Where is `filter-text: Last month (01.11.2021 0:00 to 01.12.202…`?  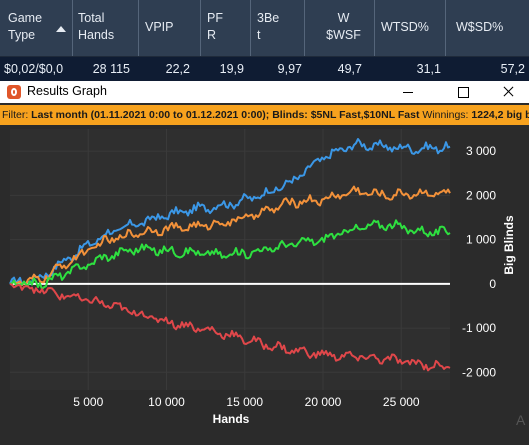
filter-text: Last month (01.11.2021 0:00 to 01.12.202… is located at coordinates (225, 115).